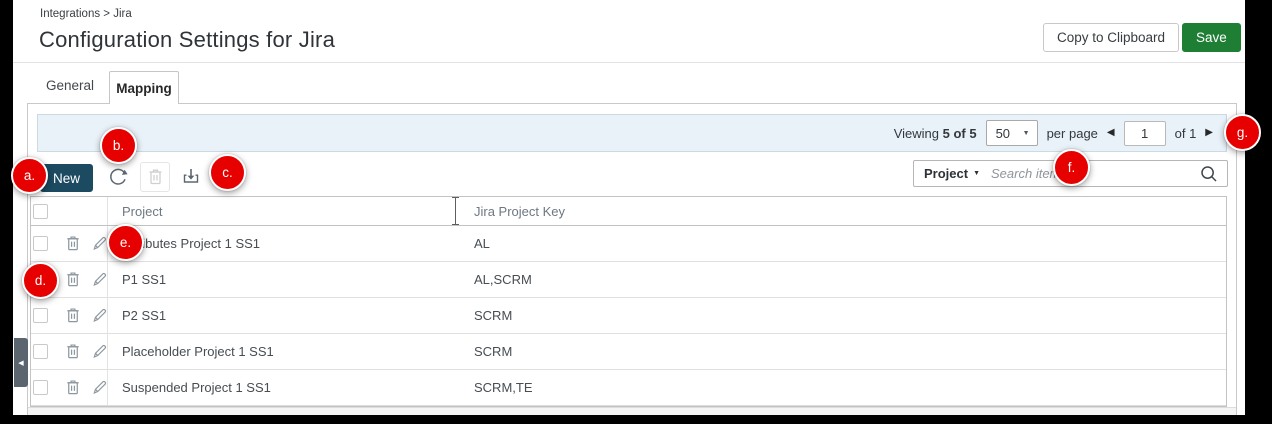 This screenshot has height=424, width=1272. I want to click on project-cell: Attributes Project 1 SS1, so click(191, 243).